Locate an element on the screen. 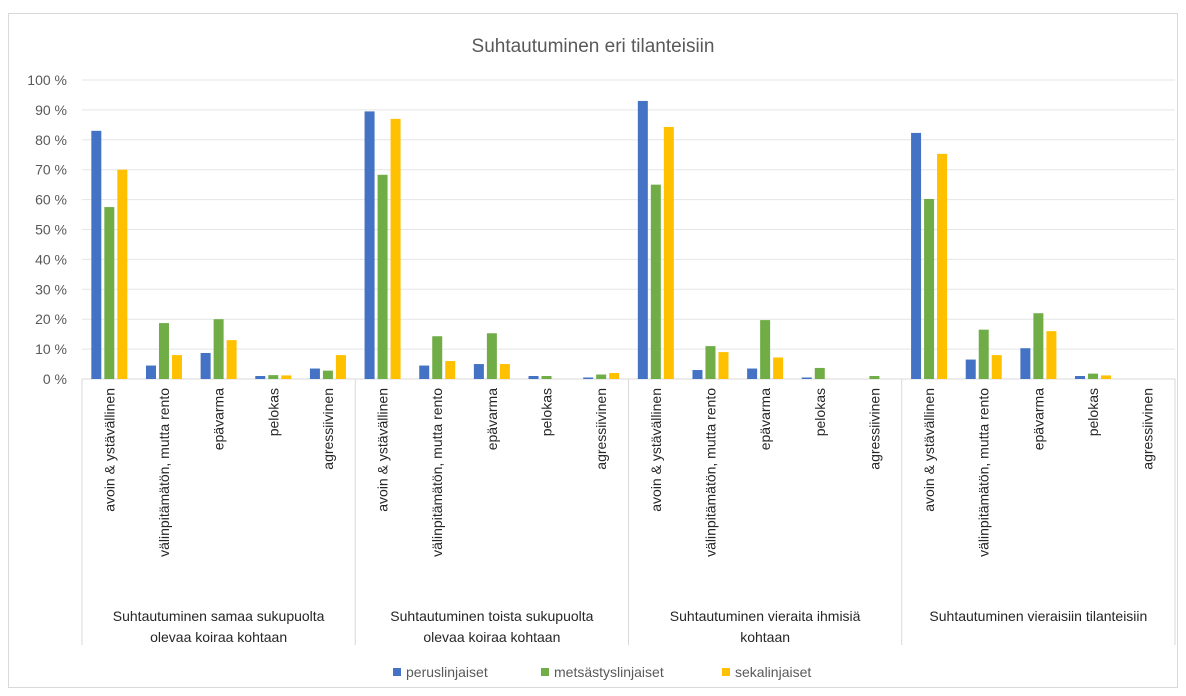 This screenshot has height=696, width=1186. y-tick-label: 40 % is located at coordinates (51, 259).